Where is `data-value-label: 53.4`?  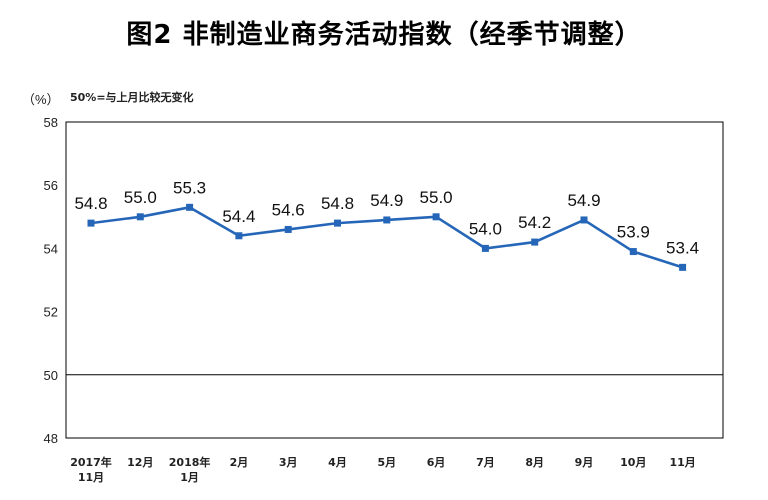 data-value-label: 53.4 is located at coordinates (682, 247).